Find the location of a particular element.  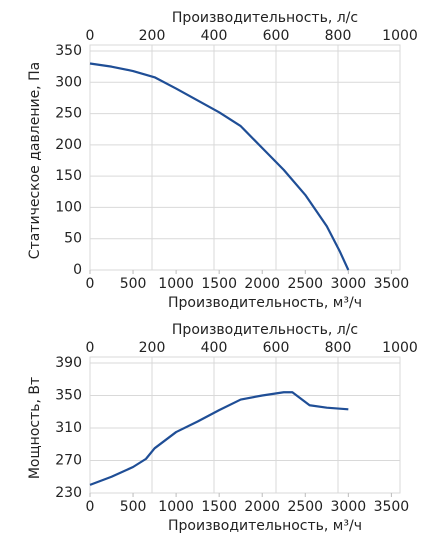

y-tick-label: 250 is located at coordinates (68, 114).